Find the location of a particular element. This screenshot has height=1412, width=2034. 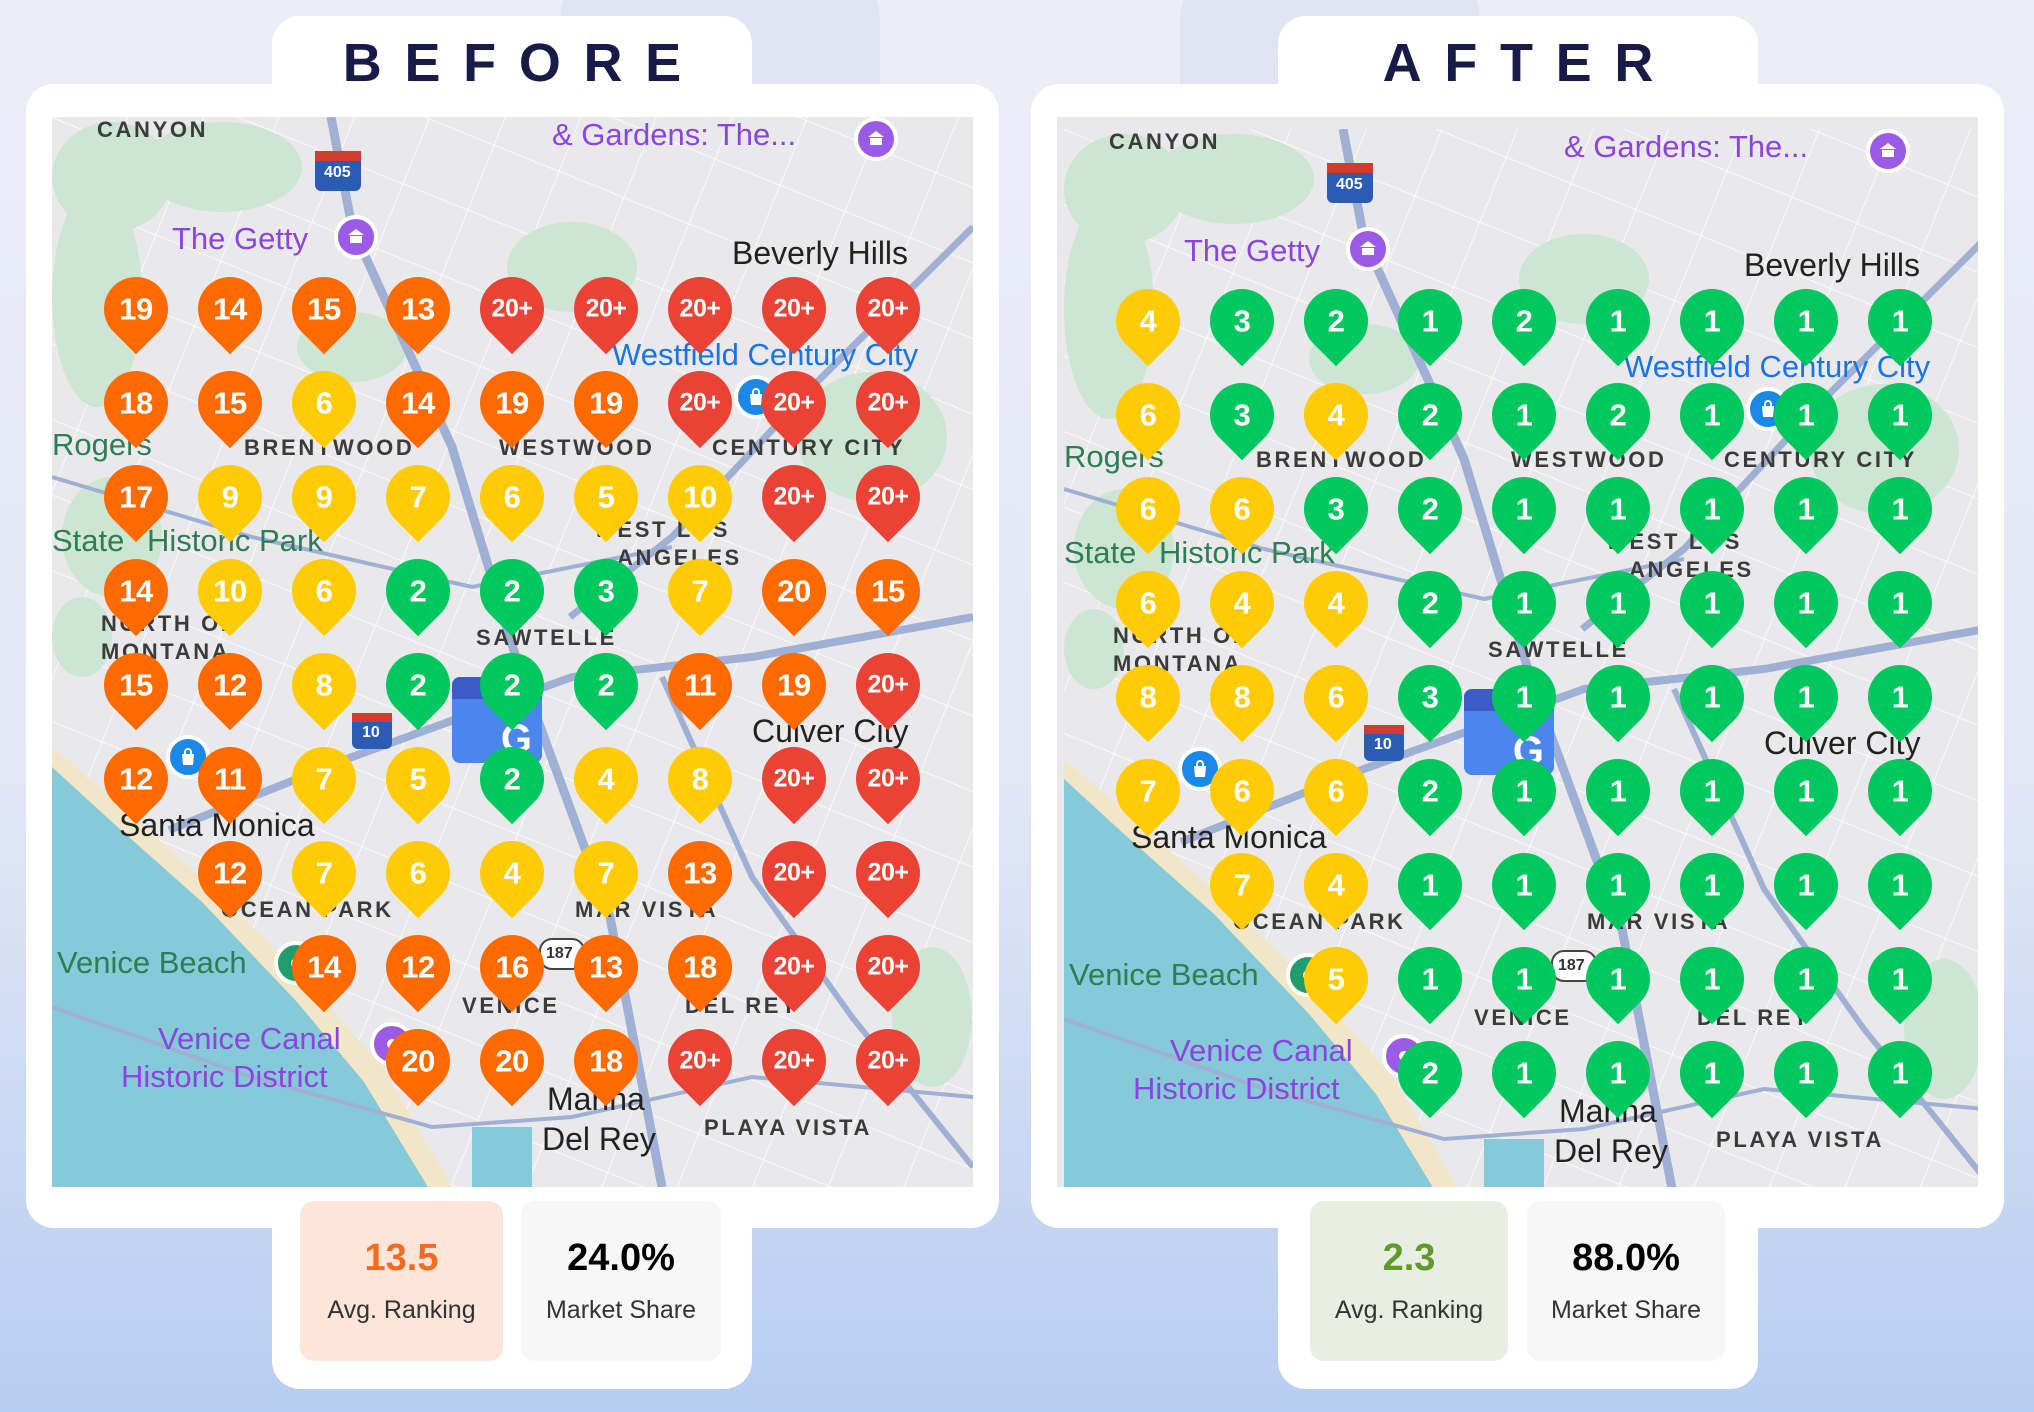

rank-pin: 15 is located at coordinates (230, 403).